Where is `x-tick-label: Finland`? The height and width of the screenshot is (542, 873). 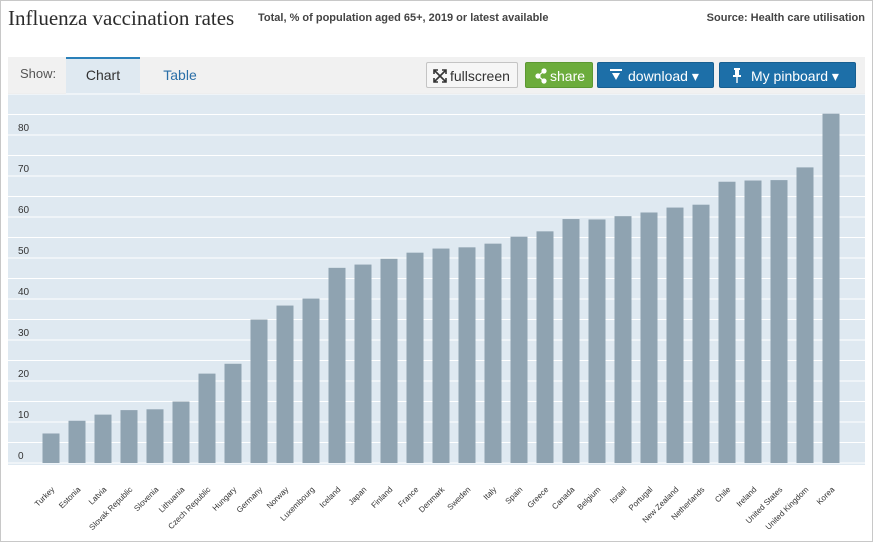
x-tick-label: Finland is located at coordinates (381, 497).